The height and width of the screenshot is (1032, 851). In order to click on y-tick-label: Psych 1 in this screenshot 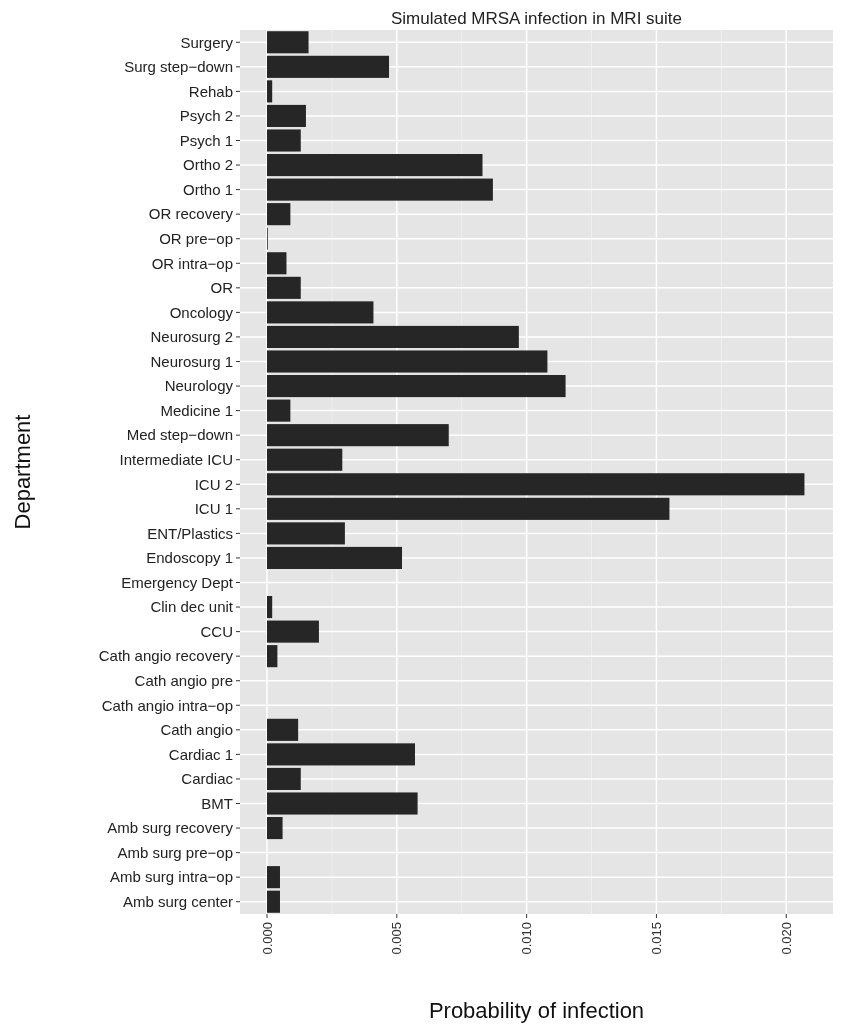, I will do `click(206, 140)`.